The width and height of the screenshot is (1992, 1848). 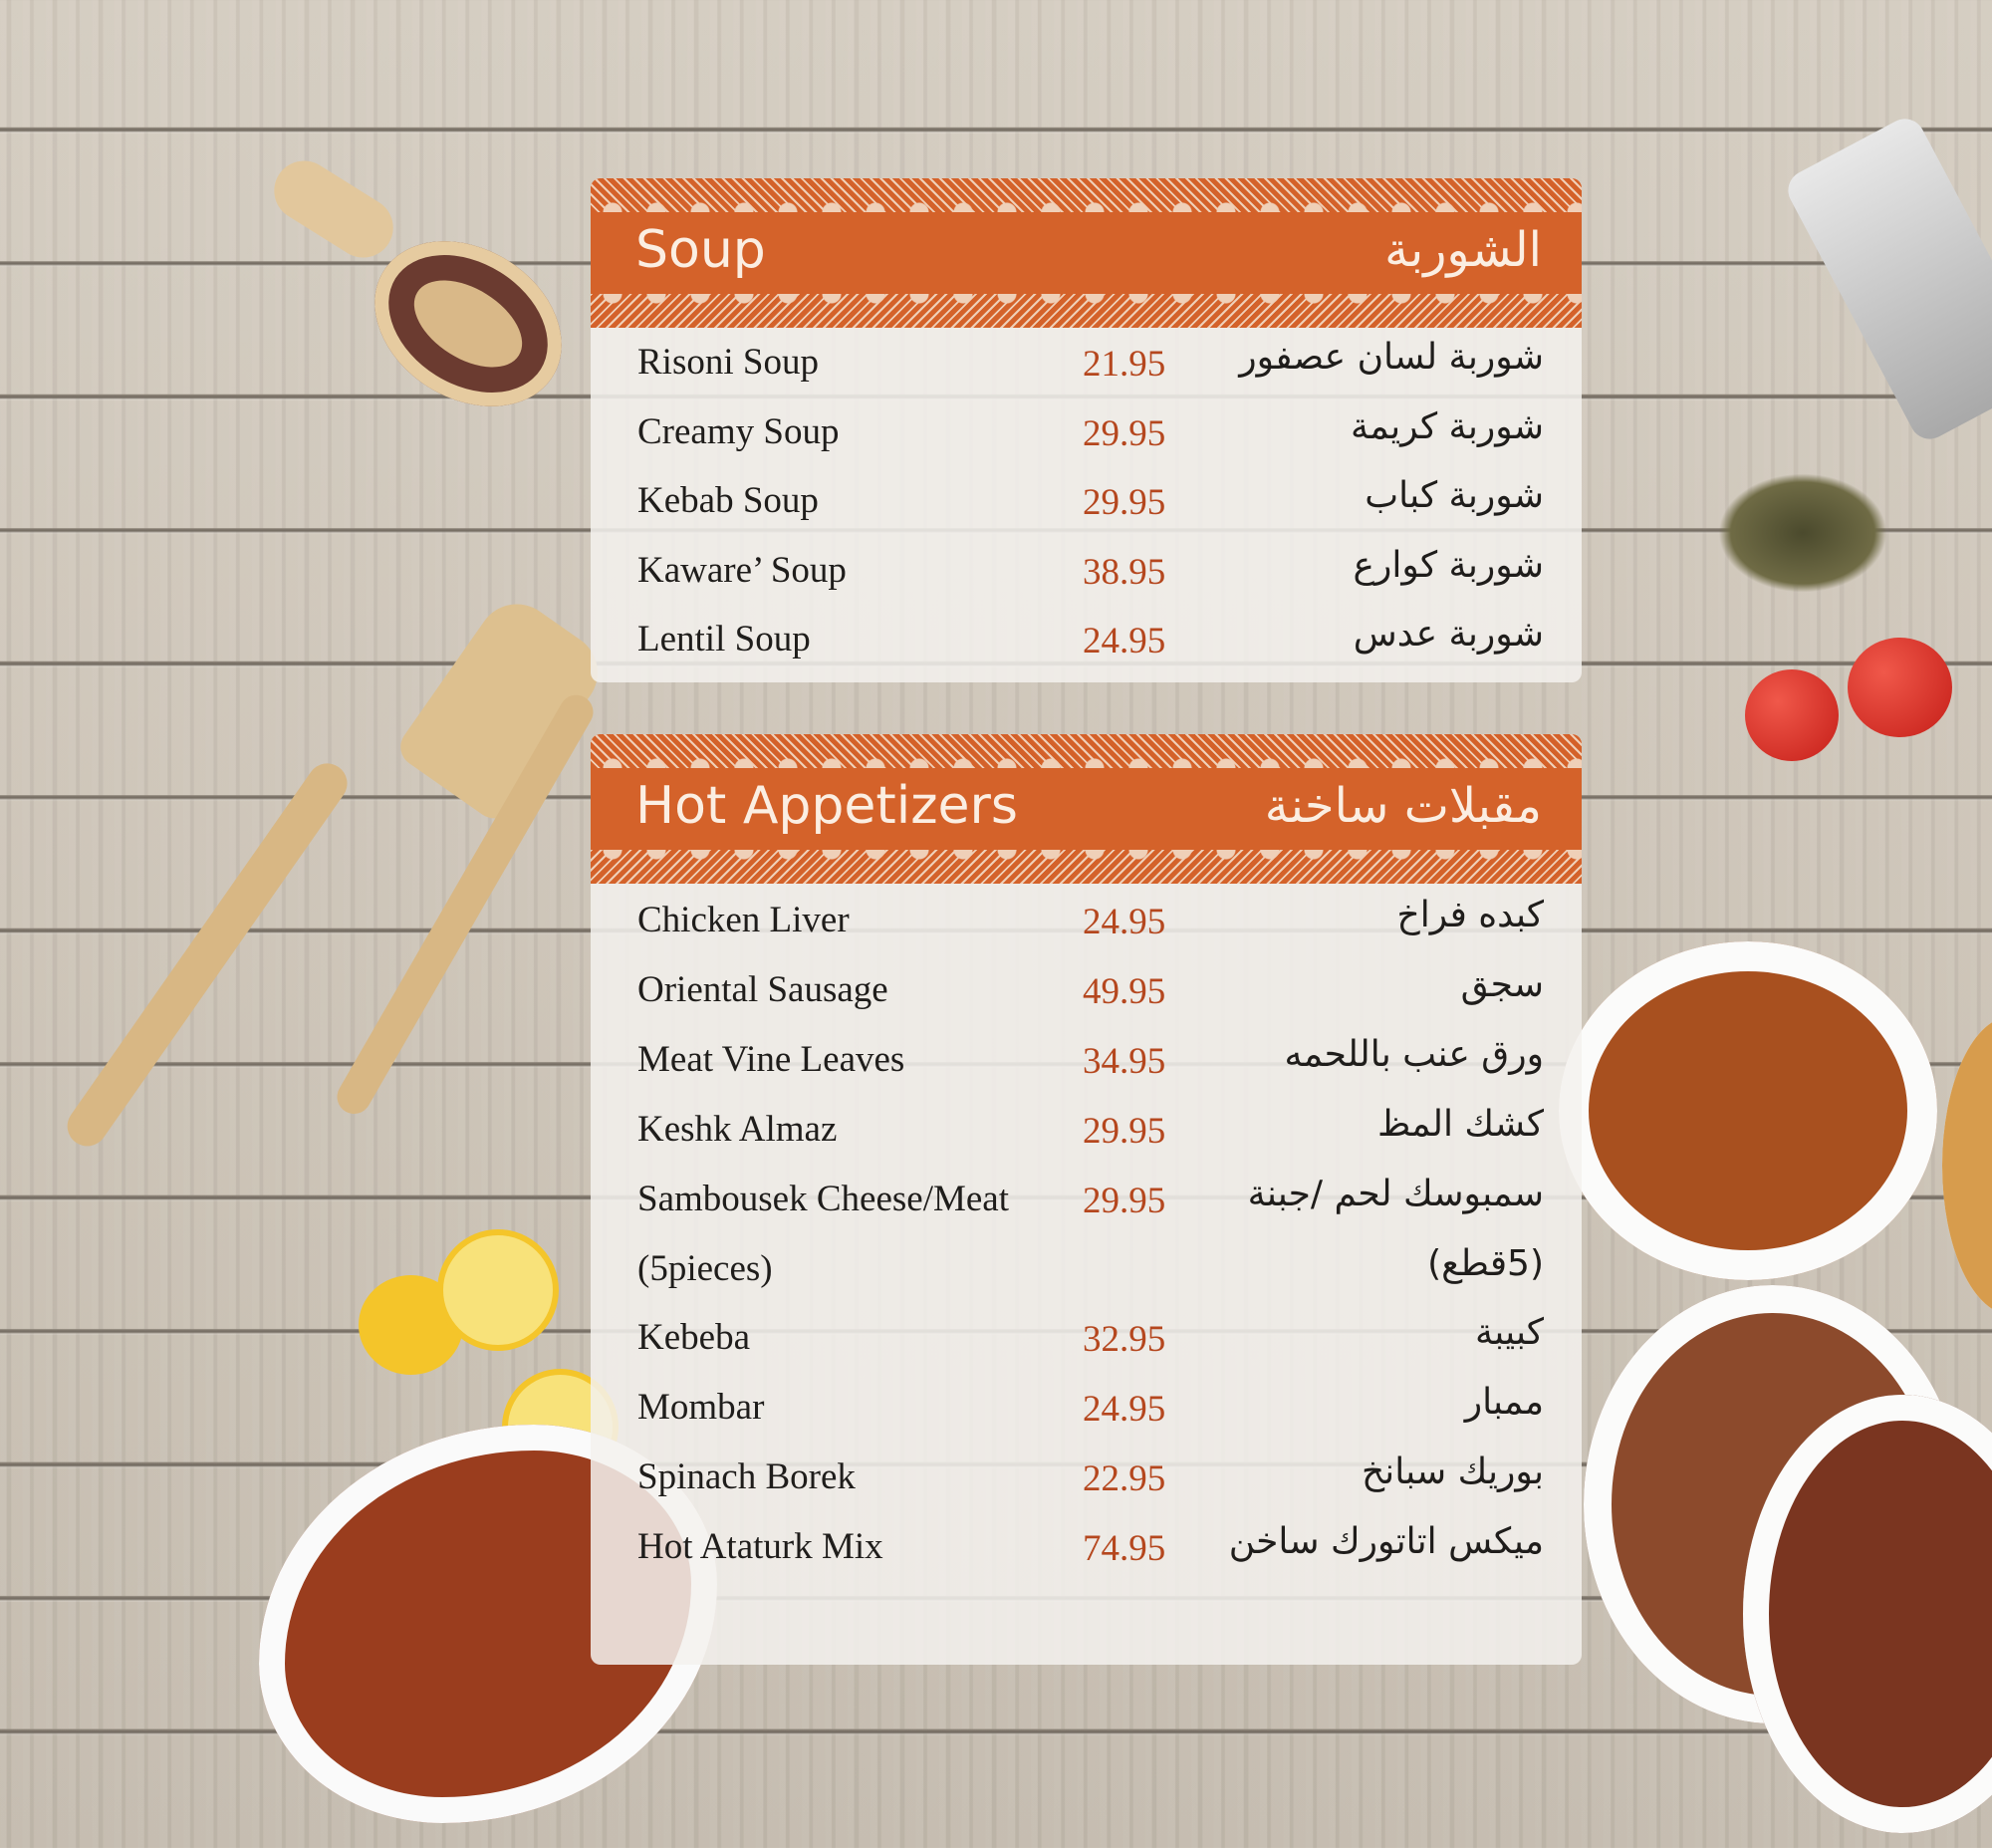 I want to click on item-price: 32.95, so click(x=1124, y=1340).